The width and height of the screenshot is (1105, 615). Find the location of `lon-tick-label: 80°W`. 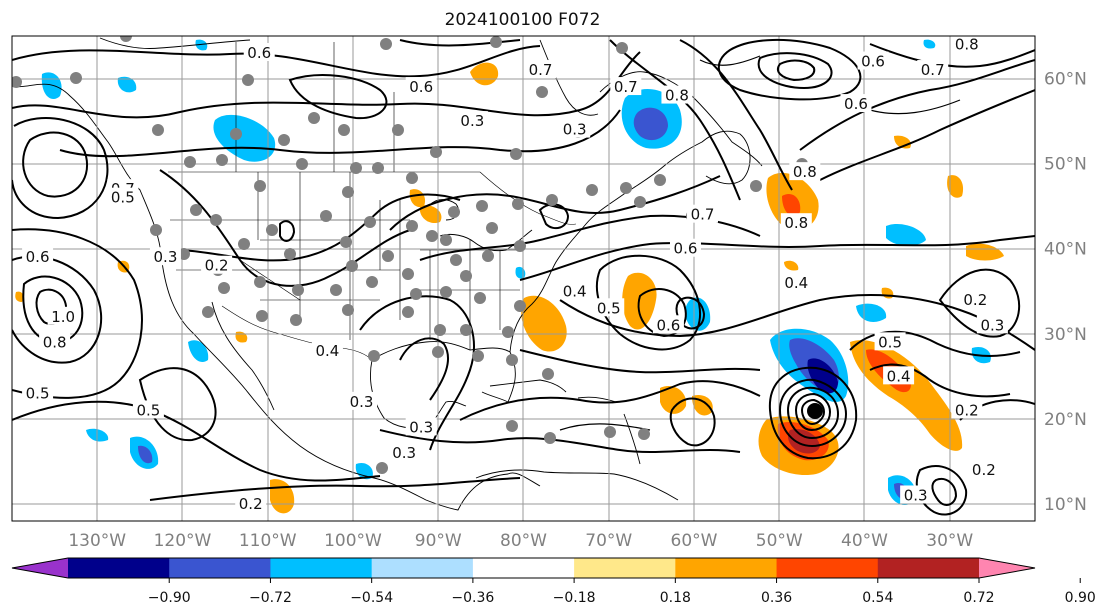

lon-tick-label: 80°W is located at coordinates (523, 541).